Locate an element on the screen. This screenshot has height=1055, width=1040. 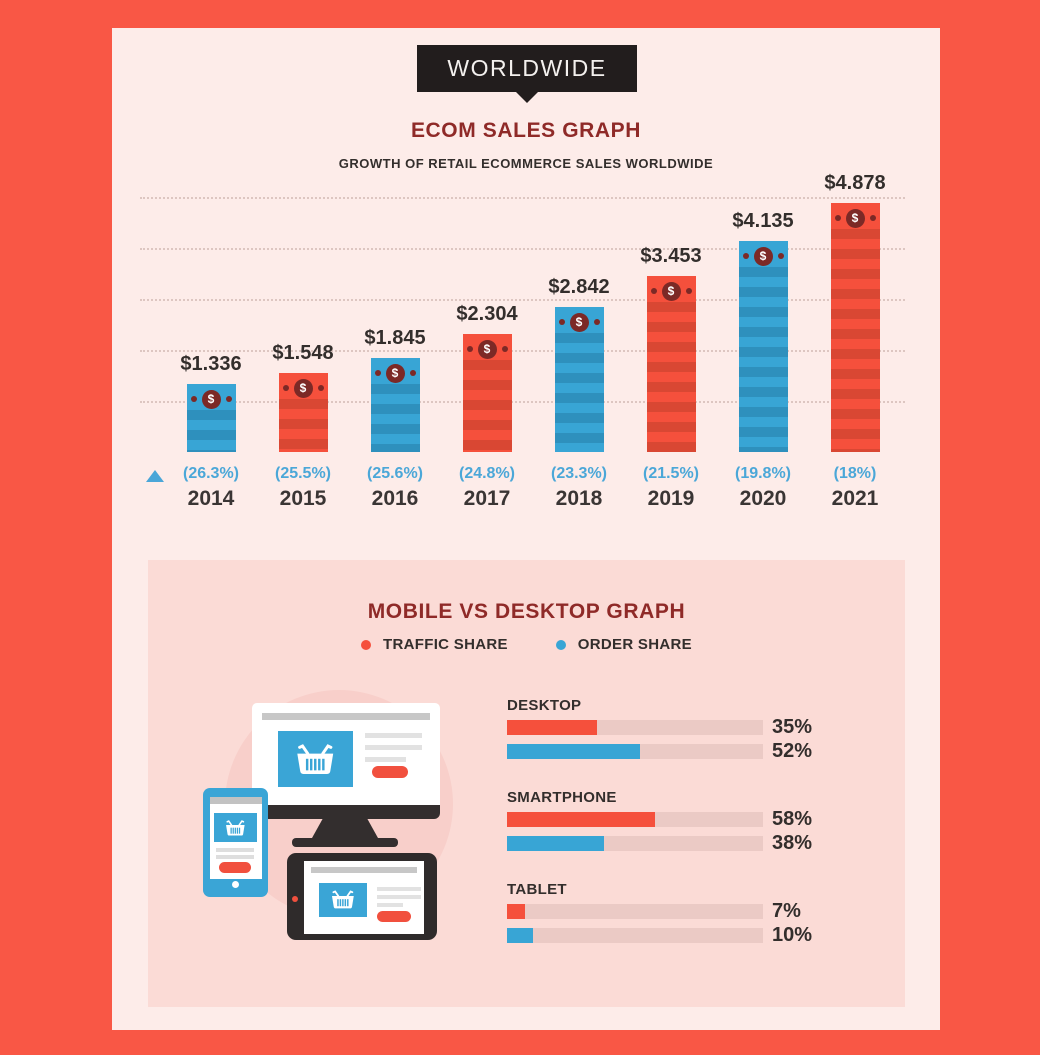
bar-year-label: 2021 is located at coordinates (855, 498).